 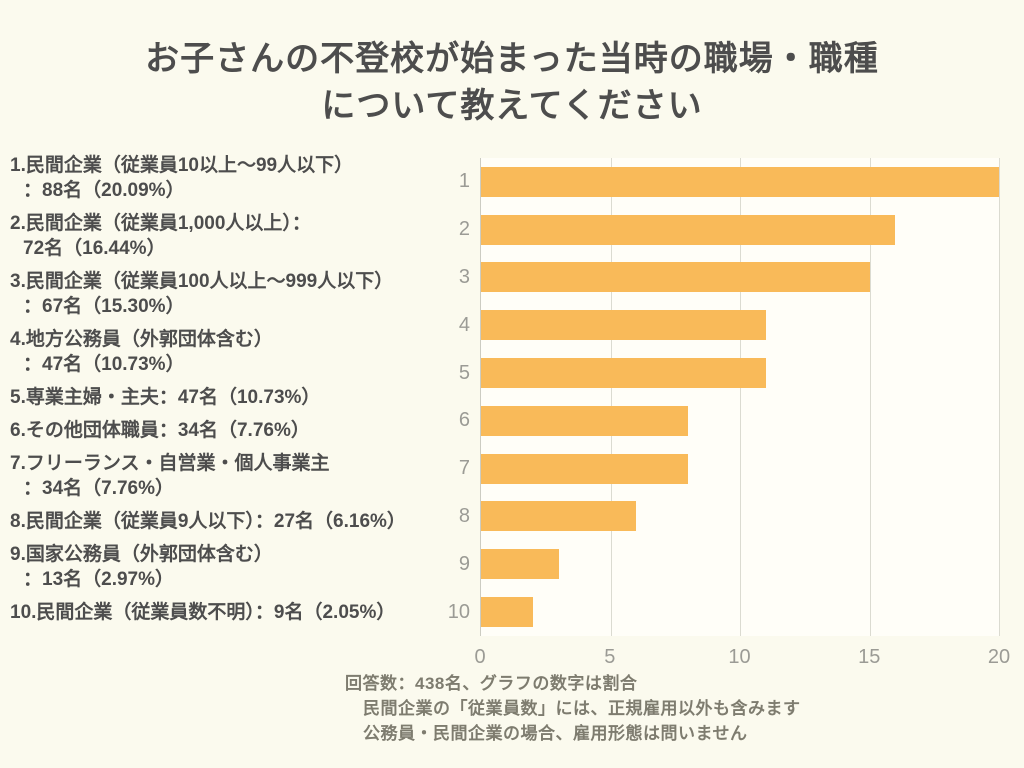 What do you see at coordinates (240, 476) in the screenshot?
I see `answer-item: 7.フリーランス・自営業・個人事業主 ：34名（7.76%）` at bounding box center [240, 476].